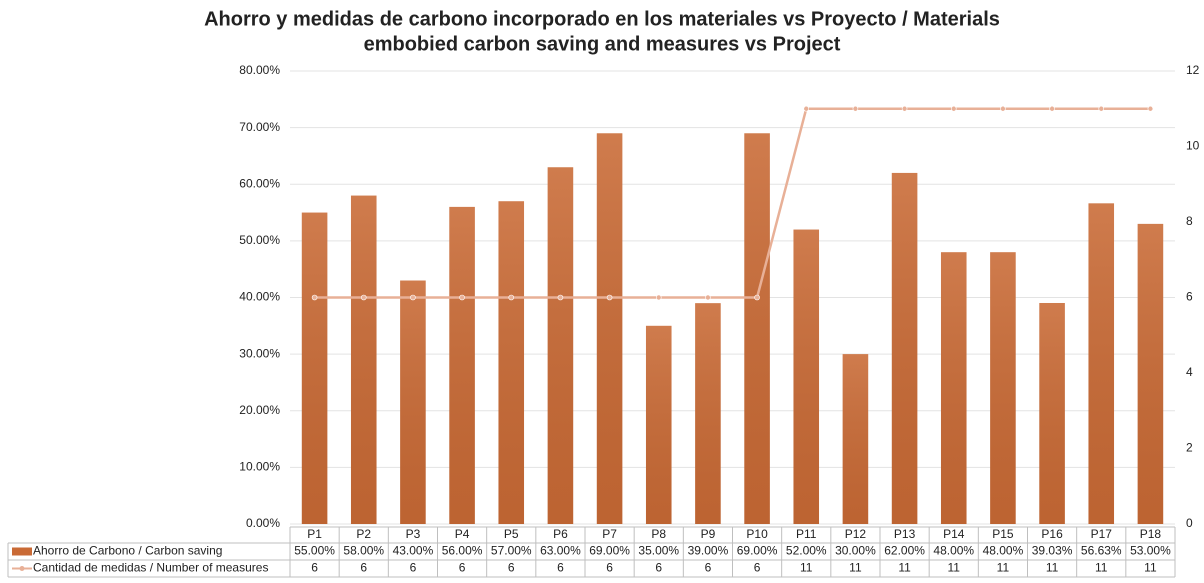  What do you see at coordinates (708, 534) in the screenshot?
I see `x-tick-label: P9` at bounding box center [708, 534].